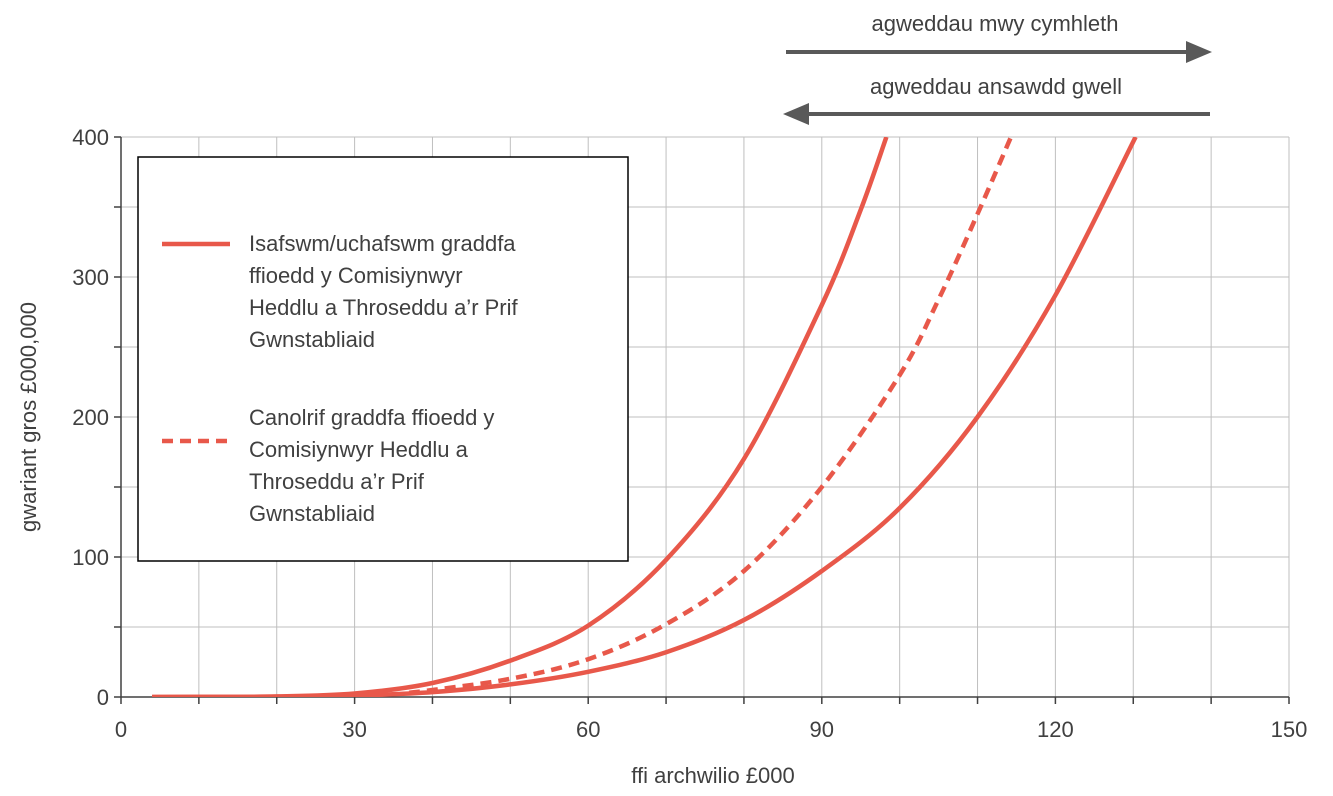  I want to click on x-axis-title: ffi archwilio £000, so click(712, 775).